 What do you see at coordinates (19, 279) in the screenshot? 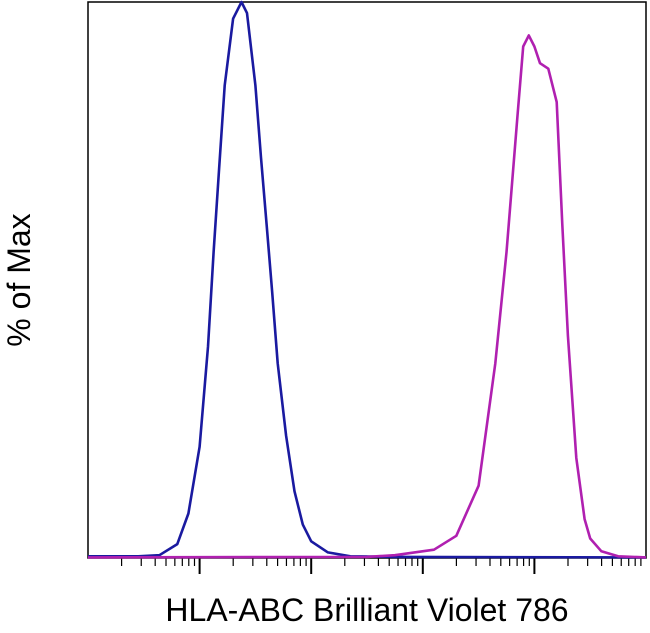
I see `y-axis-label: % of Max` at bounding box center [19, 279].